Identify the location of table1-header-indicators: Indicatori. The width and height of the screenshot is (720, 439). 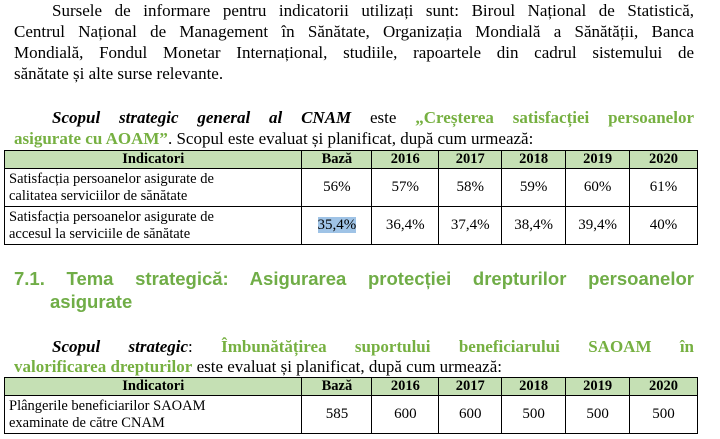
(153, 159).